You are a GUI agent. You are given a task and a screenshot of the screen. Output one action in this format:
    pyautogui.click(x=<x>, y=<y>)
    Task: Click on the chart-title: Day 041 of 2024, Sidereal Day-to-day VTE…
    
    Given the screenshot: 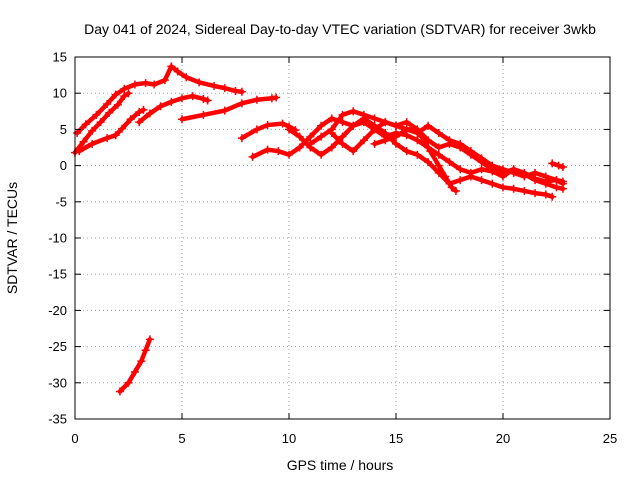 What is the action you would take?
    pyautogui.click(x=340, y=29)
    